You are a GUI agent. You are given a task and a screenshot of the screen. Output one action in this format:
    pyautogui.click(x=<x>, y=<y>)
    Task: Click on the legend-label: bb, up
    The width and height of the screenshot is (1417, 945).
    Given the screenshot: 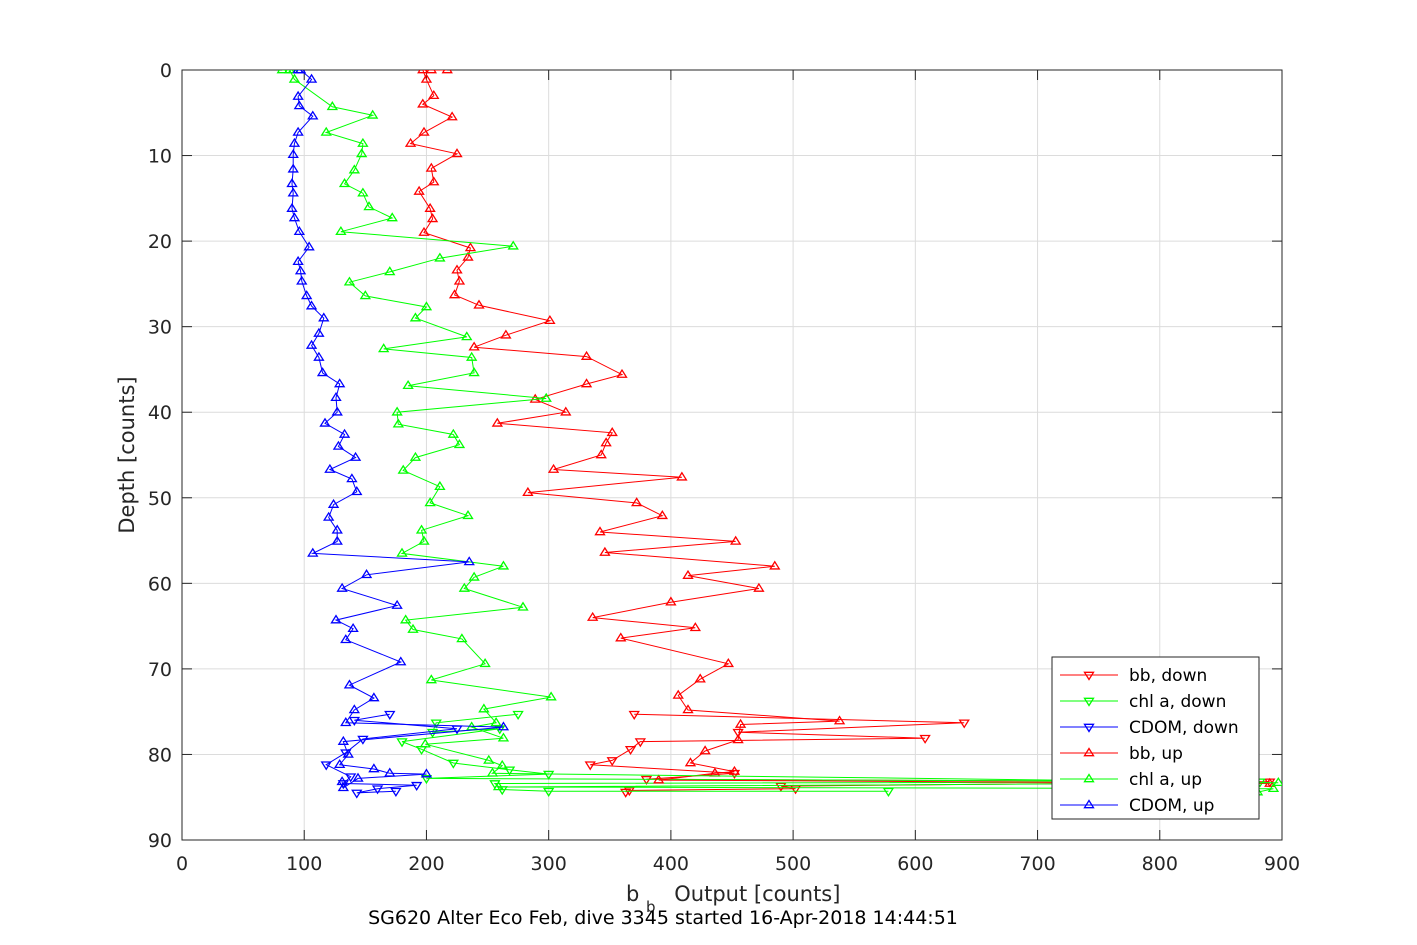 What is the action you would take?
    pyautogui.click(x=1156, y=754)
    